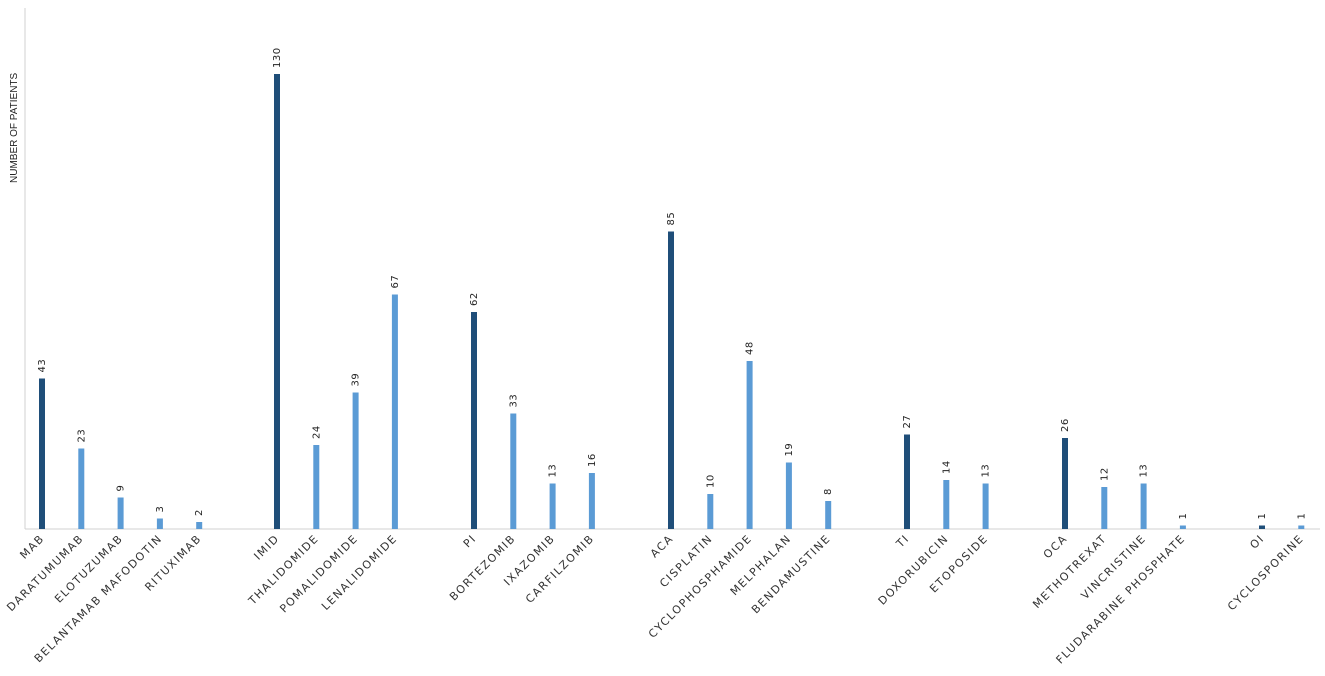 The image size is (1325, 676). What do you see at coordinates (394, 411) in the screenshot?
I see `bar-lenalidomide` at bounding box center [394, 411].